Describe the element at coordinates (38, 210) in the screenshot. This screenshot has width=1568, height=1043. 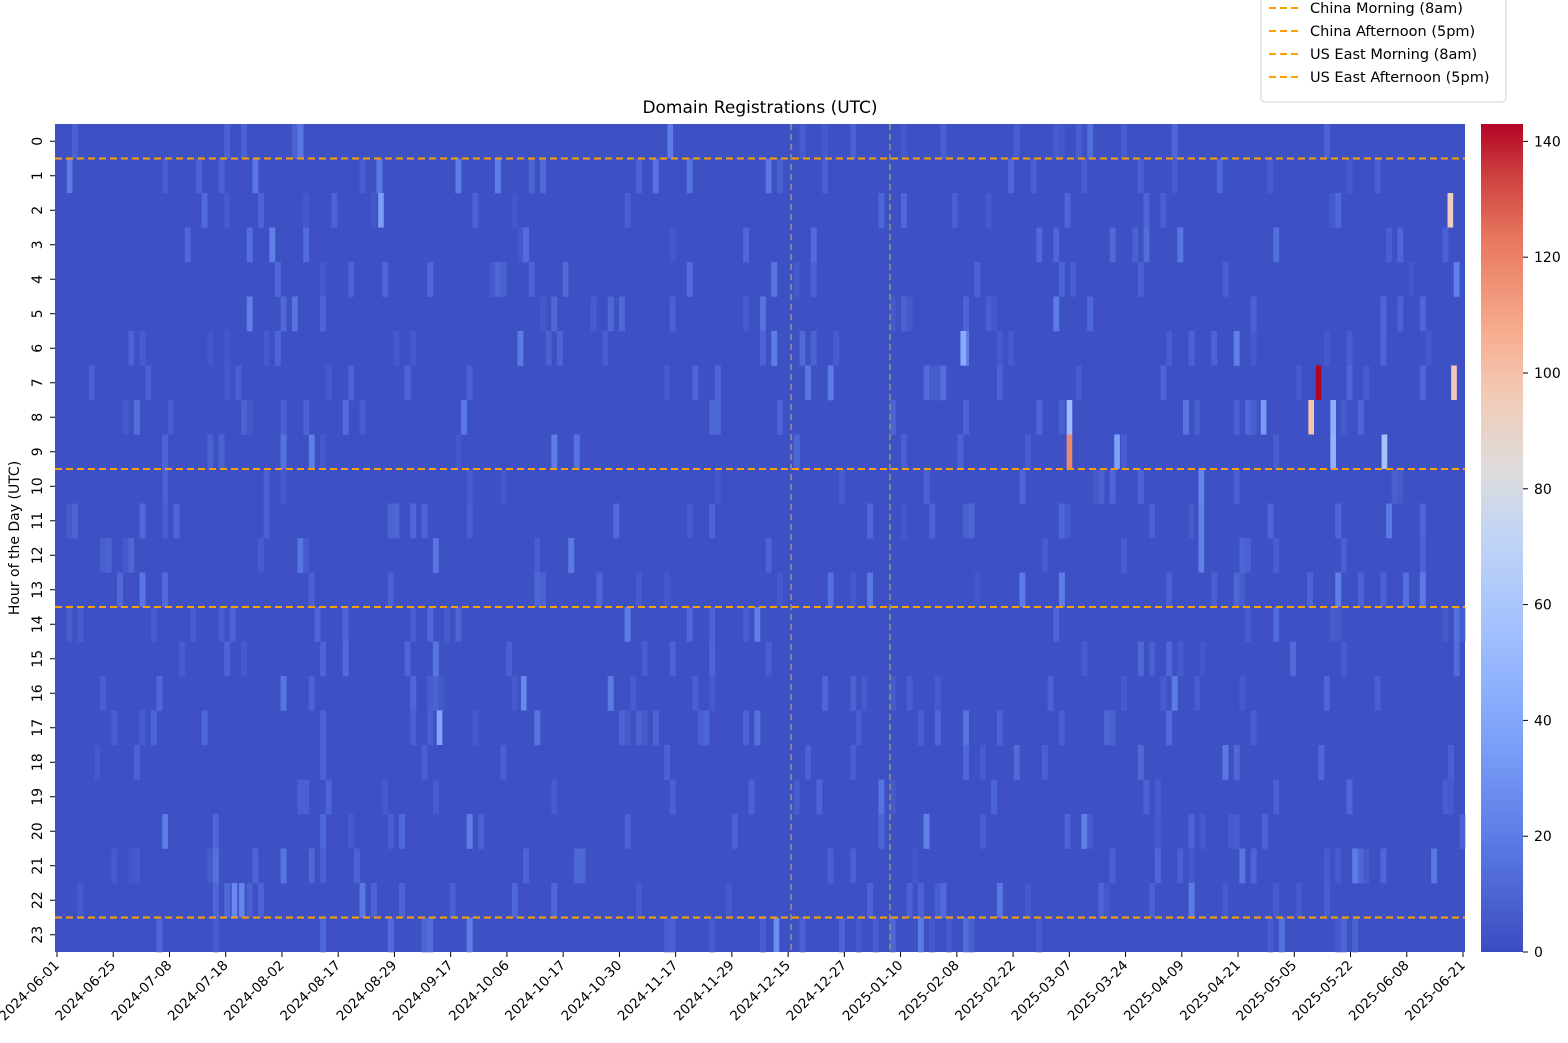
I see `y-tick-label: 2` at that location.